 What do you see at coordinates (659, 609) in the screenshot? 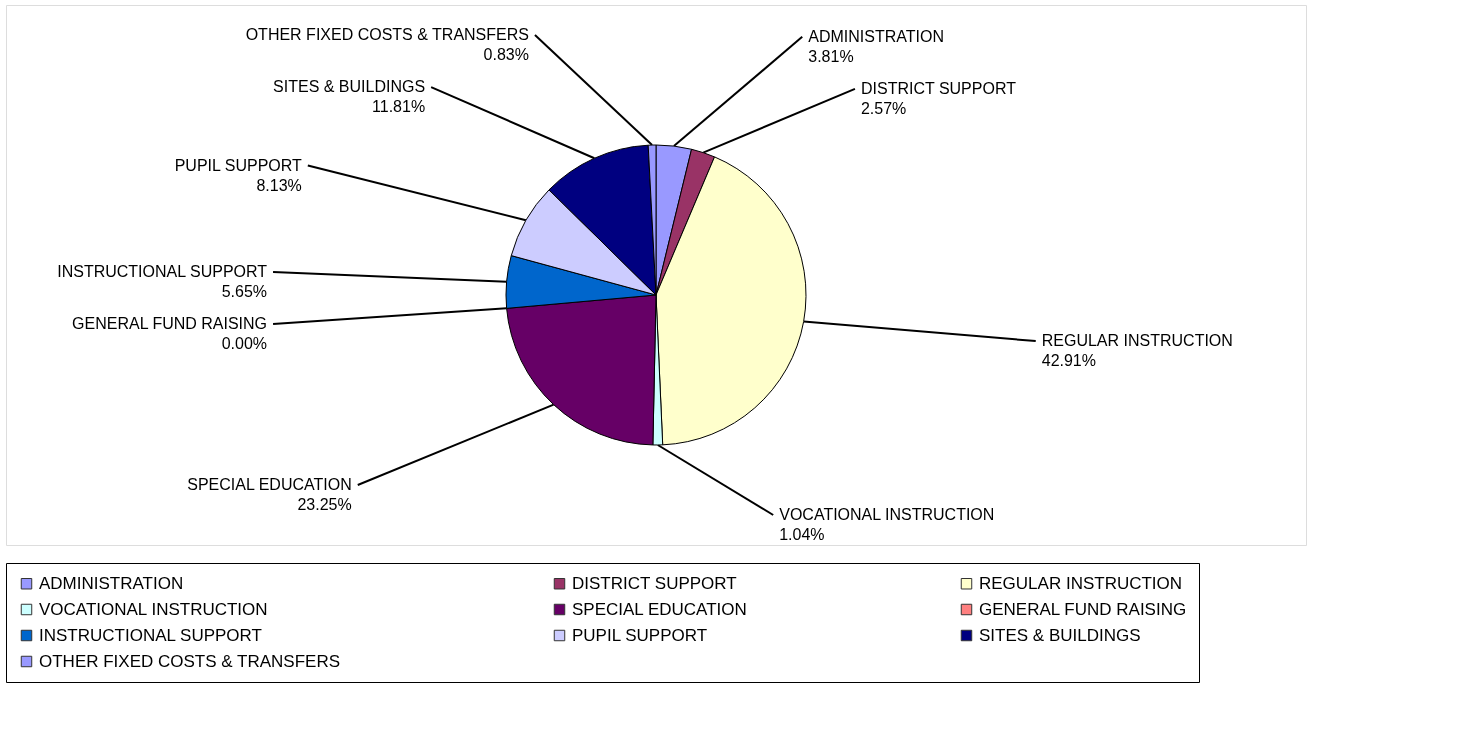
I see `legend-label: SPECIAL EDUCATION` at bounding box center [659, 609].